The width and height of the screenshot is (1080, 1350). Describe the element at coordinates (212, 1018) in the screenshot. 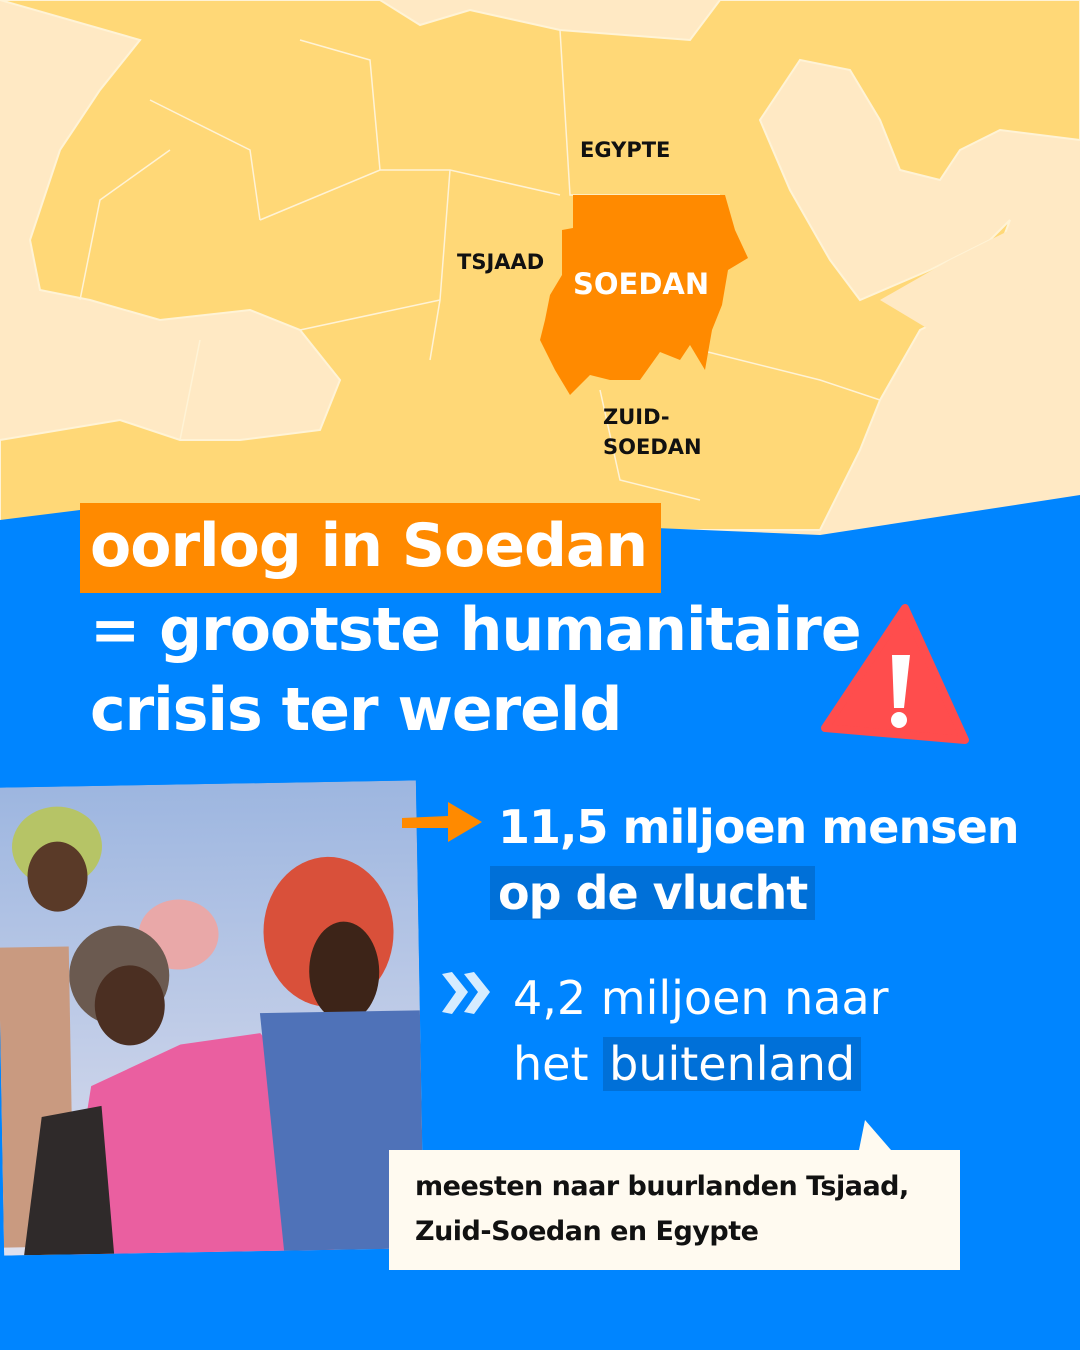

I see `refugees-photo` at that location.